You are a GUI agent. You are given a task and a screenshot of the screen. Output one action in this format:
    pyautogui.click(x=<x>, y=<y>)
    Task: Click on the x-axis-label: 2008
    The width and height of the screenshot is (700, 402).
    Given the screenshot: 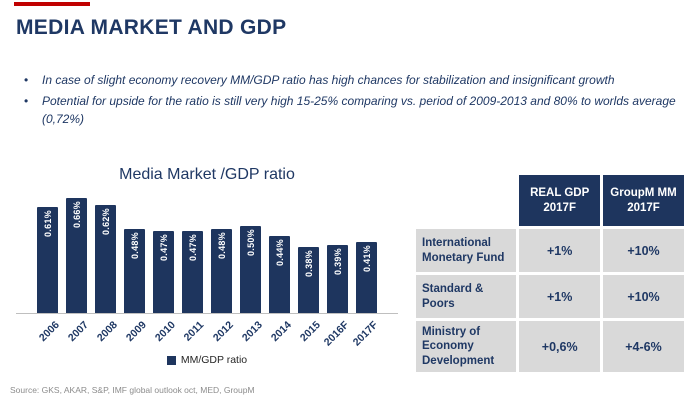 What is the action you would take?
    pyautogui.click(x=107, y=332)
    